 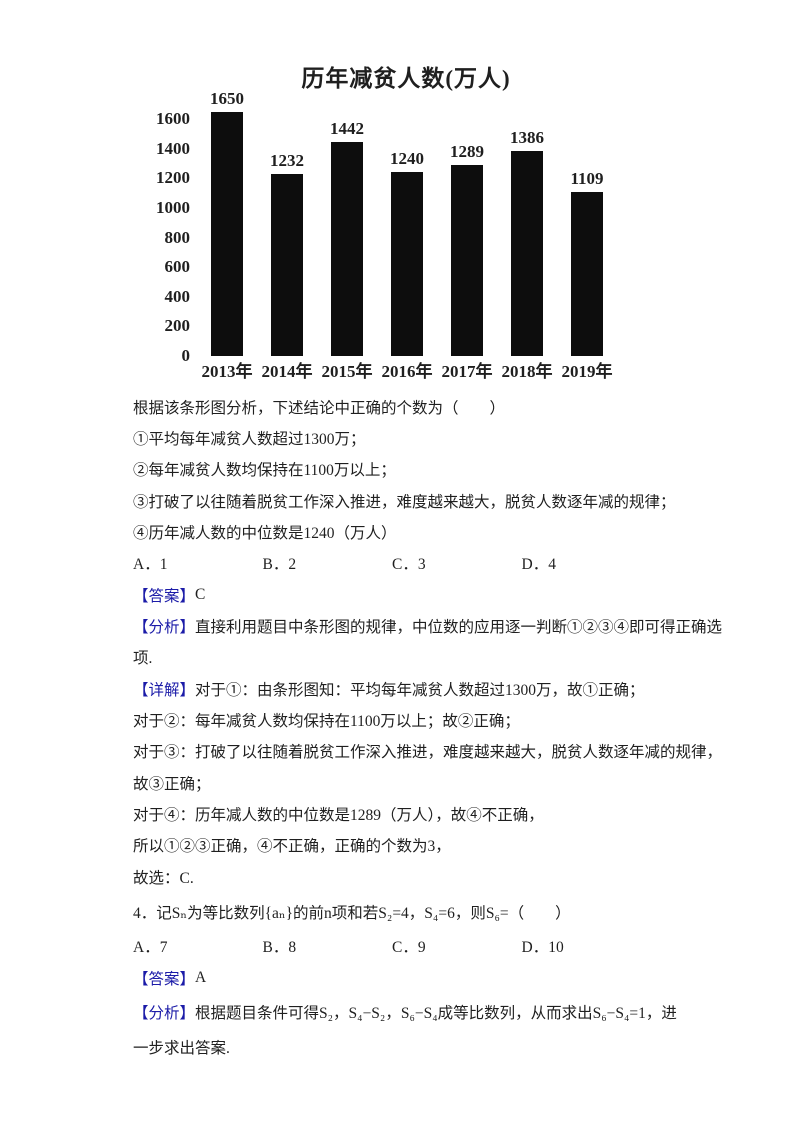 What do you see at coordinates (227, 371) in the screenshot?
I see `x-axis-tick-label: 2013年` at bounding box center [227, 371].